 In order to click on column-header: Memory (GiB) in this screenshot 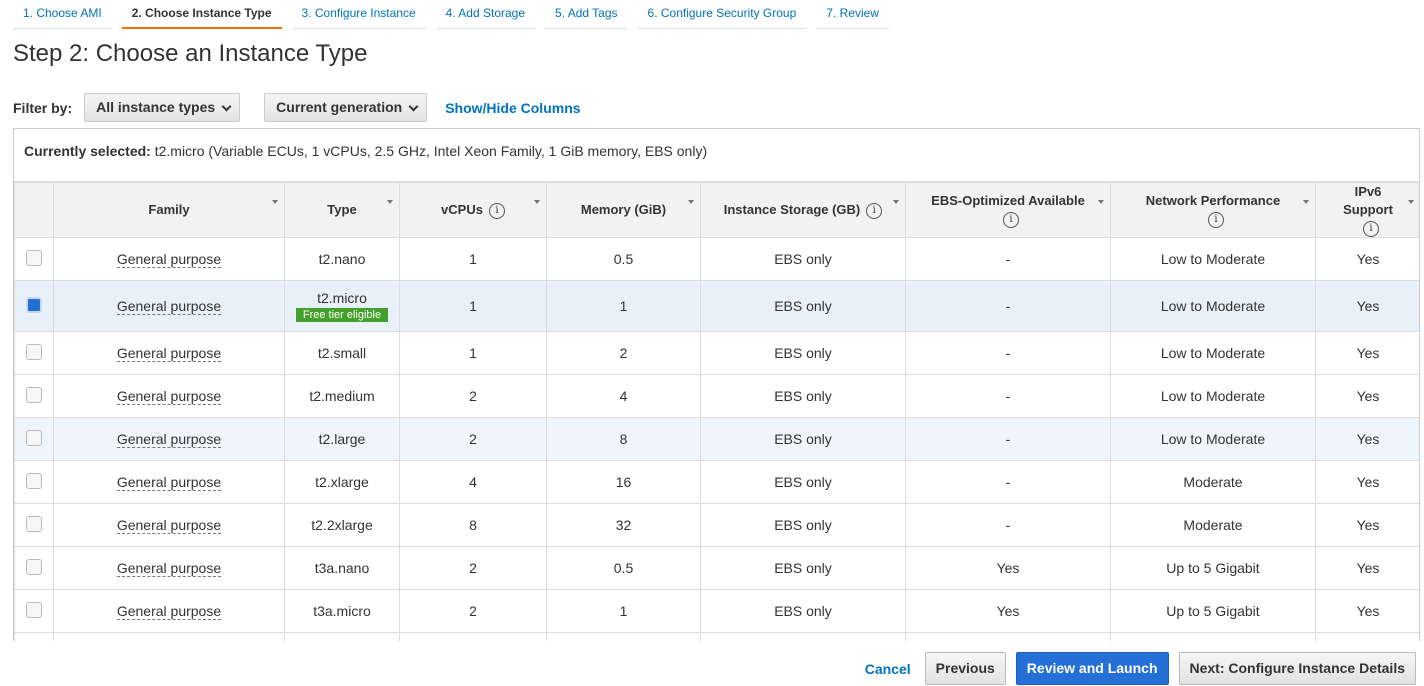, I will do `click(624, 210)`.